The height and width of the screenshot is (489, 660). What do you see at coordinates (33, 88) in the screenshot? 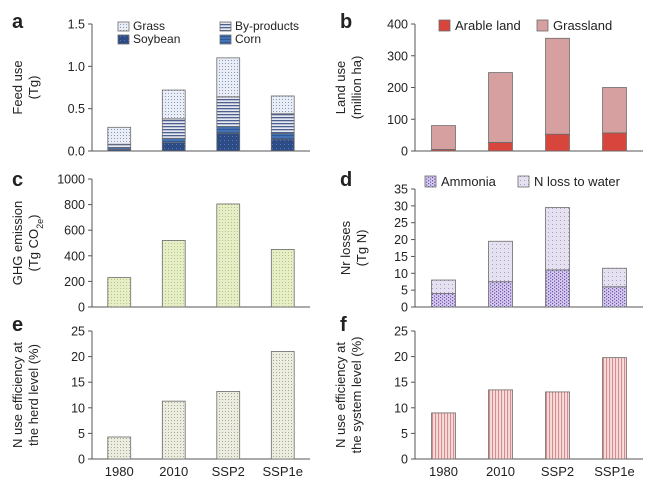
I see `y-axis-label-line: (Tg)` at bounding box center [33, 88].